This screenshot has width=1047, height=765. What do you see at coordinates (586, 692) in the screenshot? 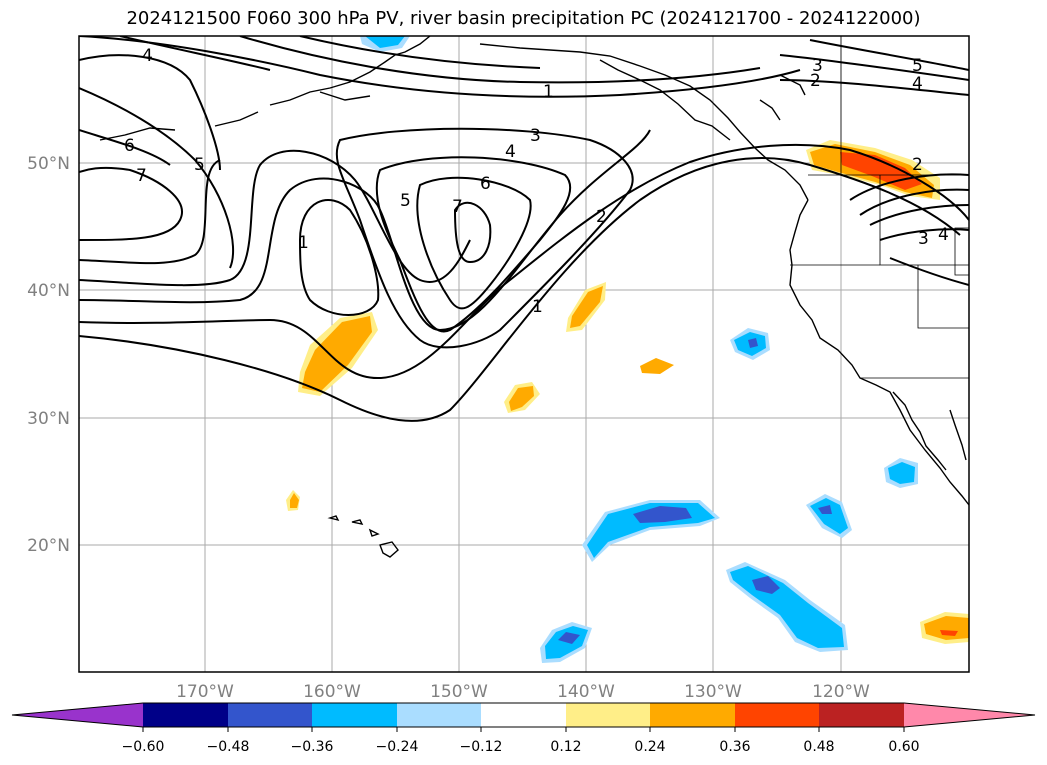
I see `lon-label: 140°W` at bounding box center [586, 692].